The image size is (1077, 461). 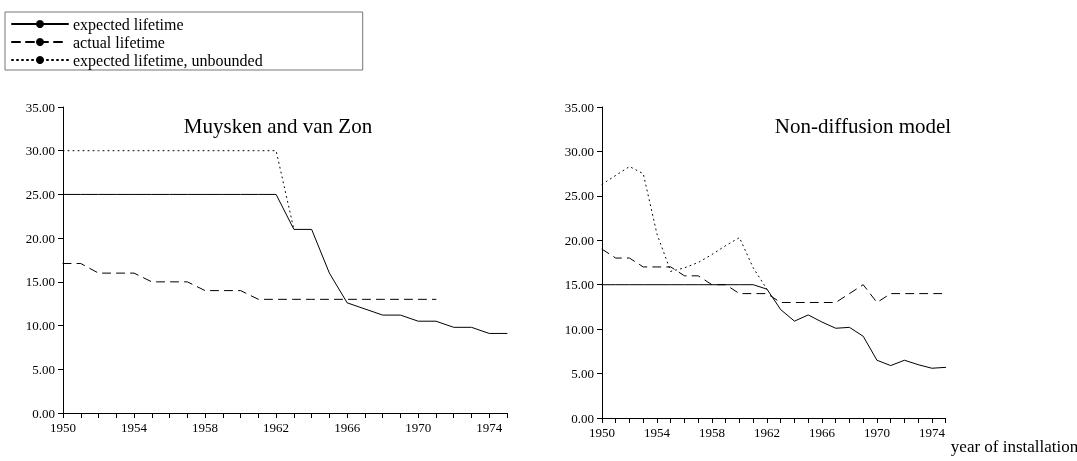 I want to click on chart-title: Non-diffusion model, so click(x=863, y=125).